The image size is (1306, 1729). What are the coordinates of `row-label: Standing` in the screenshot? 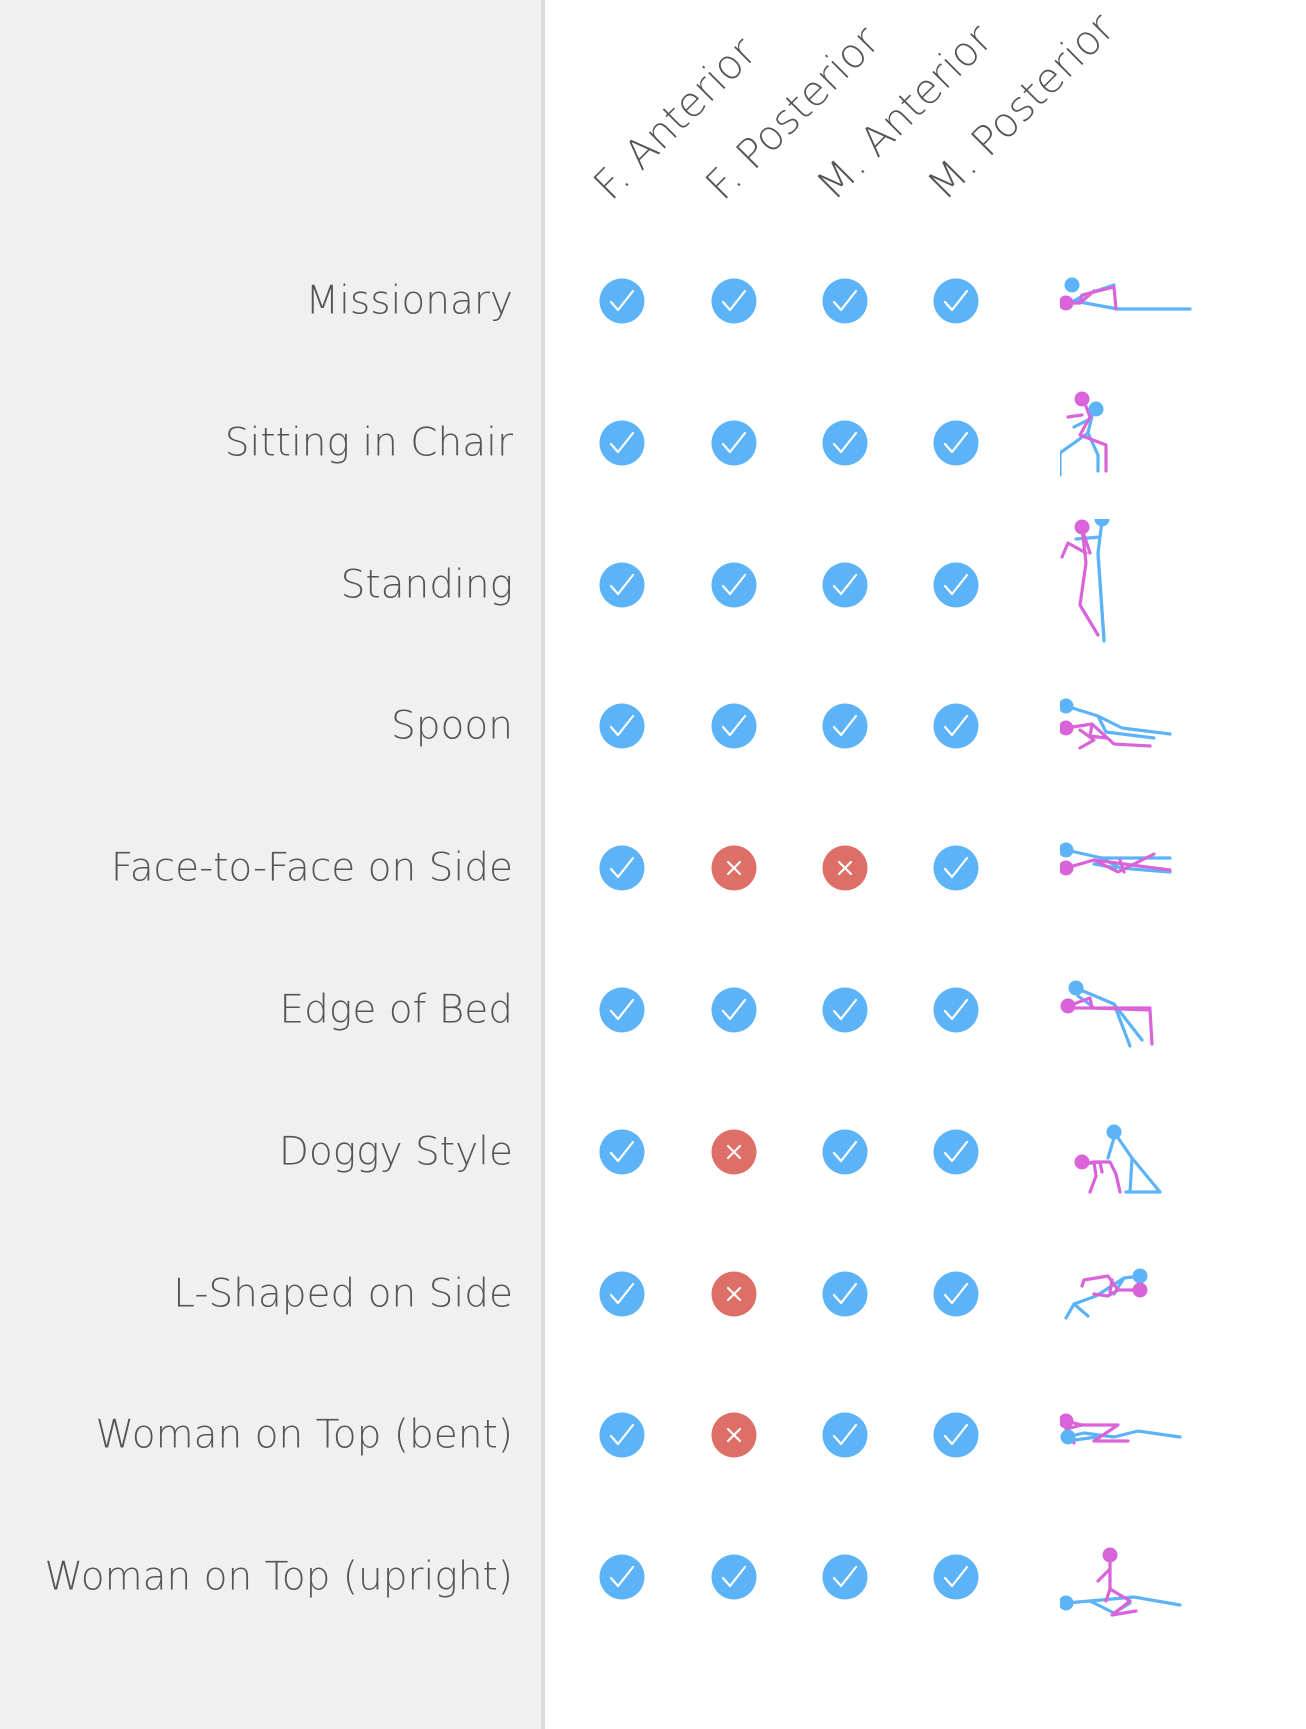 It's located at (426, 585).